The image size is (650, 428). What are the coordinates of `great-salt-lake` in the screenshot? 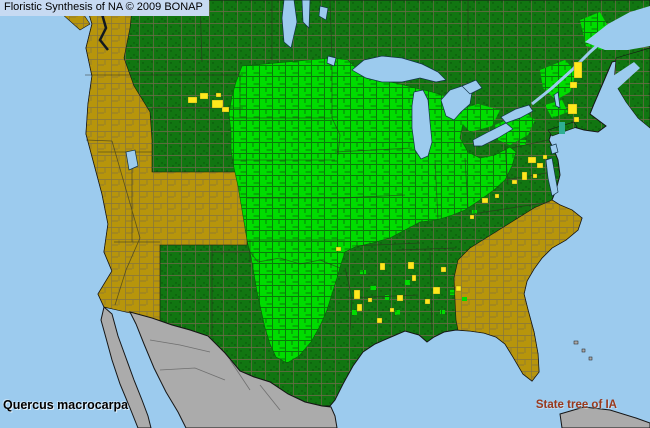 It's located at (132, 160).